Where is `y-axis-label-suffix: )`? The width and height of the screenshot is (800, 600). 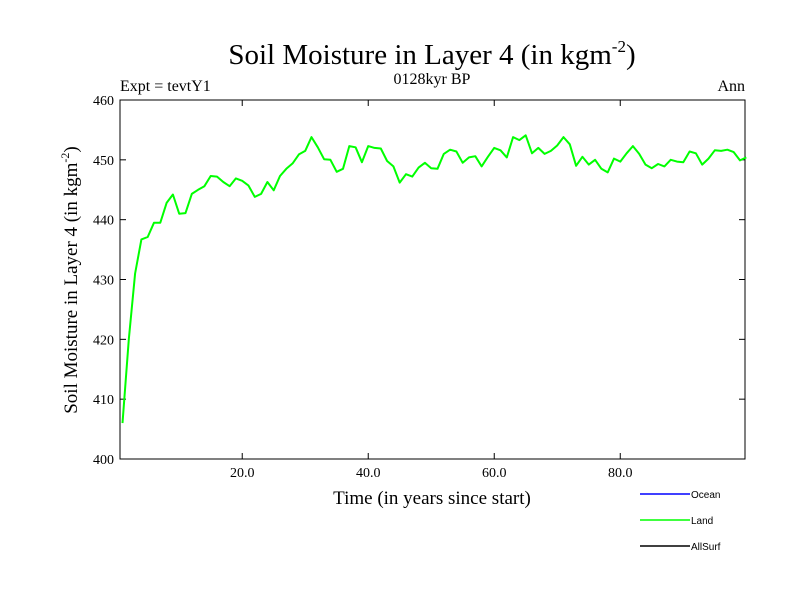
y-axis-label-suffix: ) is located at coordinates (71, 149).